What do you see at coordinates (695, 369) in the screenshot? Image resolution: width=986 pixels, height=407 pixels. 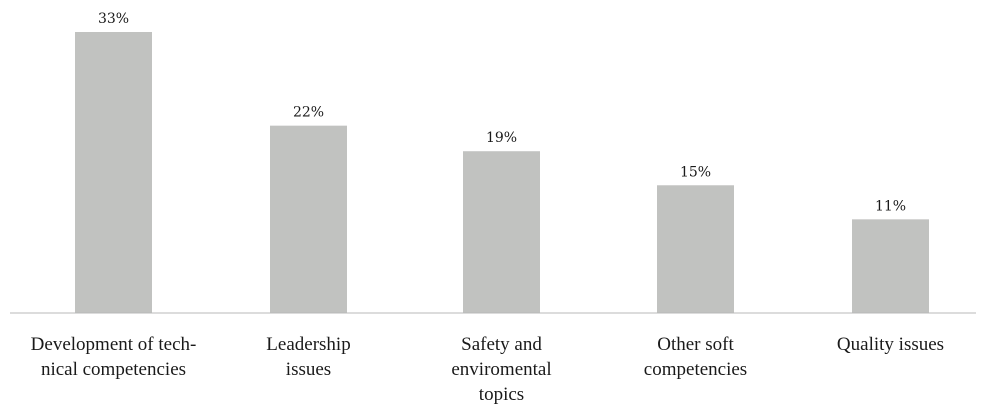 I see `category-label-4-line-2: competencies` at bounding box center [695, 369].